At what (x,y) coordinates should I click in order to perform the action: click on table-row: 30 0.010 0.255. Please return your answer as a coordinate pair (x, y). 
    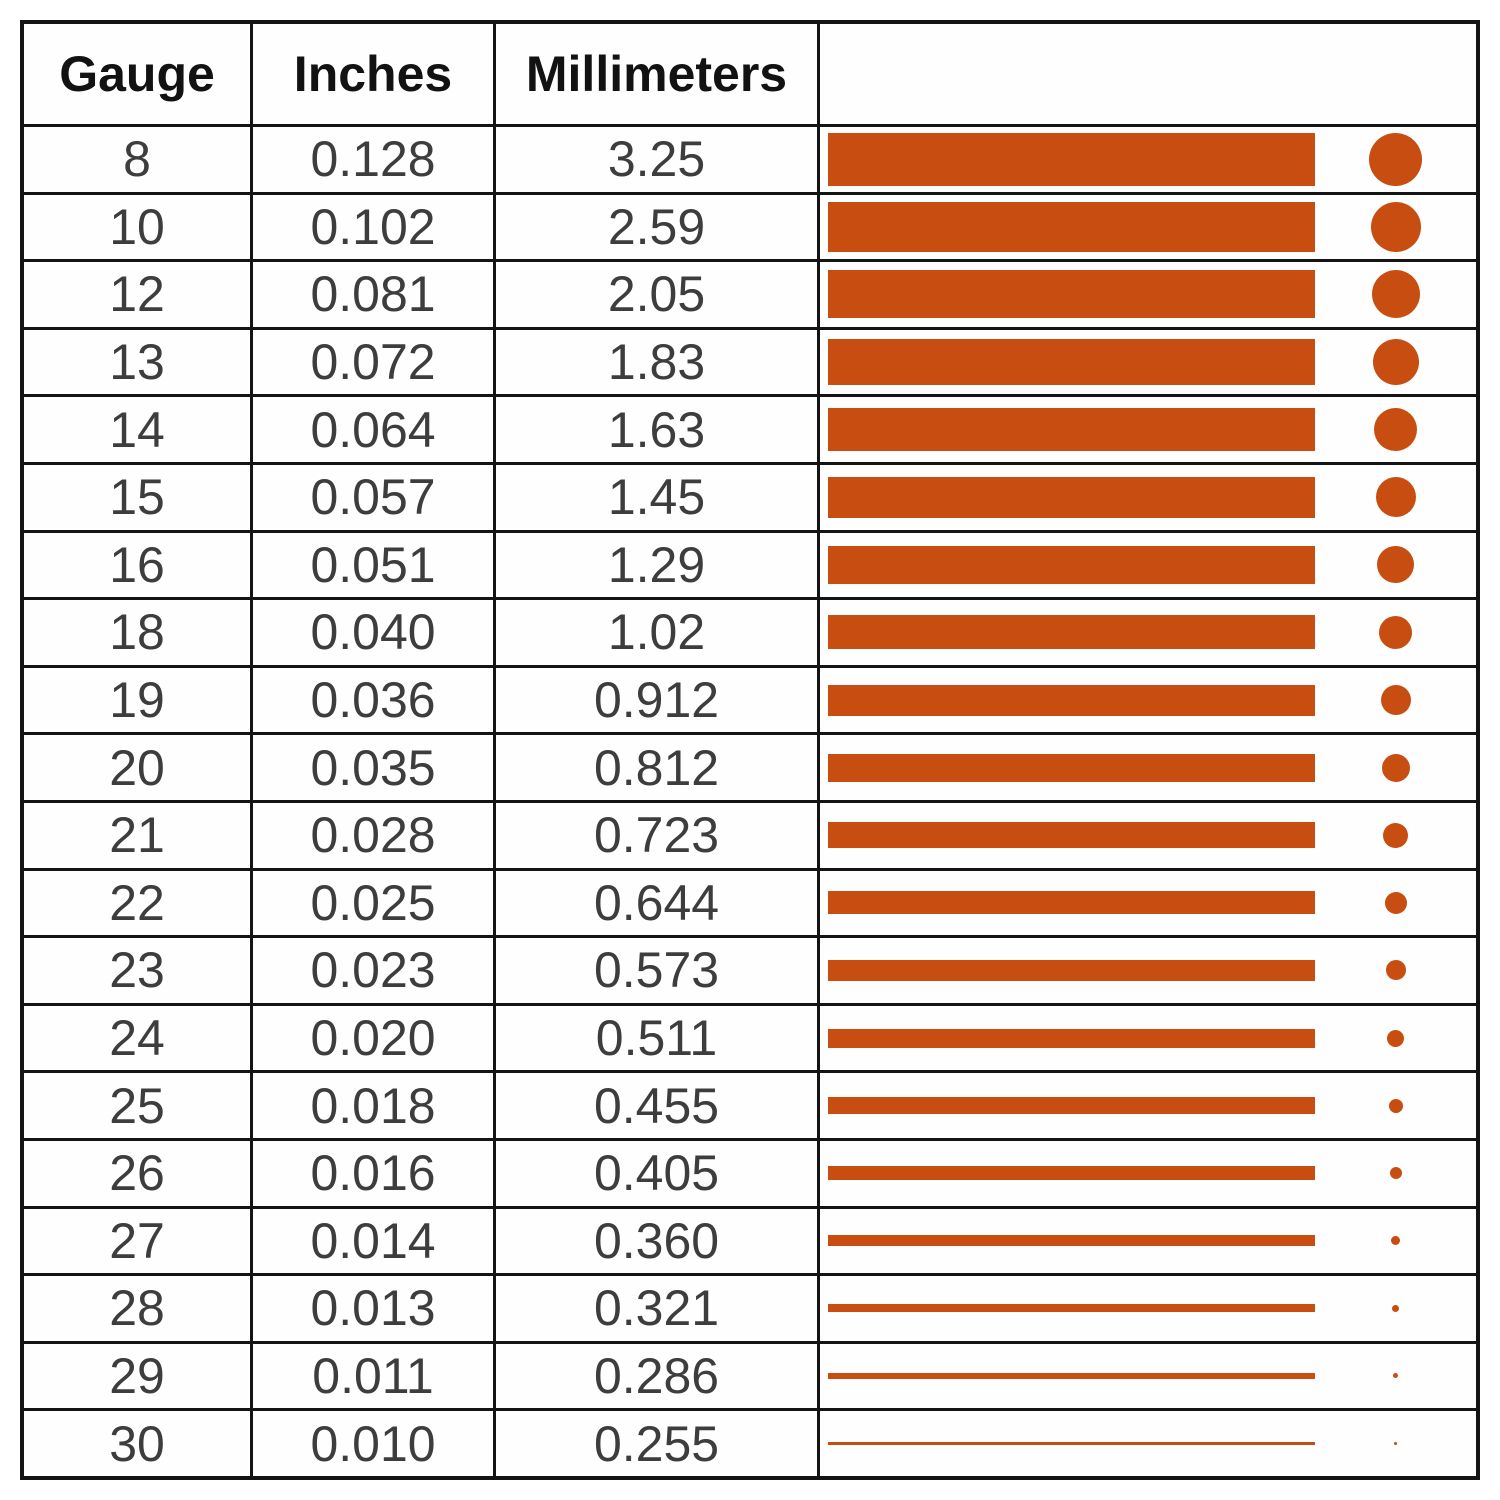
    Looking at the image, I should click on (750, 1442).